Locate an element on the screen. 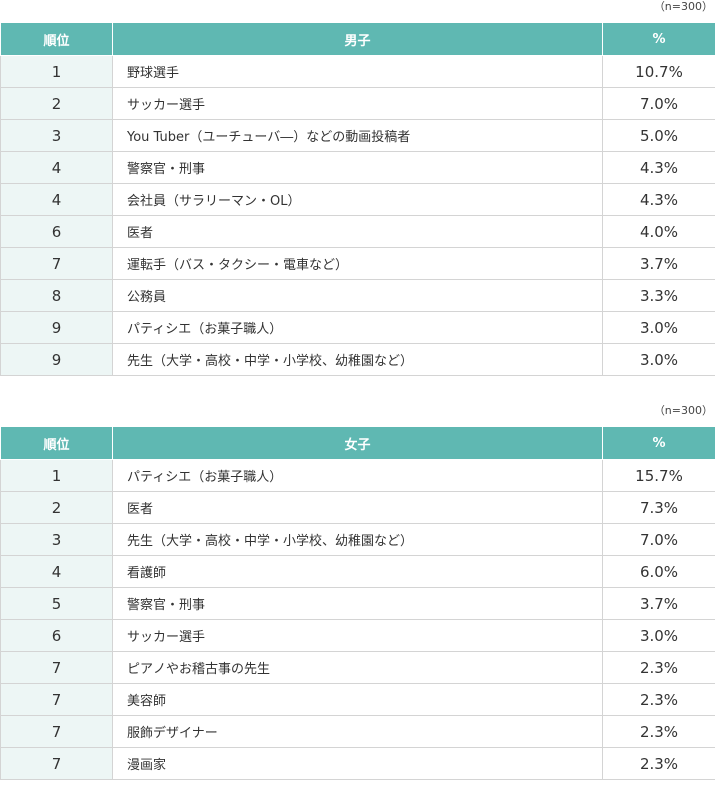 Image resolution: width=715 pixels, height=794 pixels. job-column-header: 男子 is located at coordinates (357, 39).